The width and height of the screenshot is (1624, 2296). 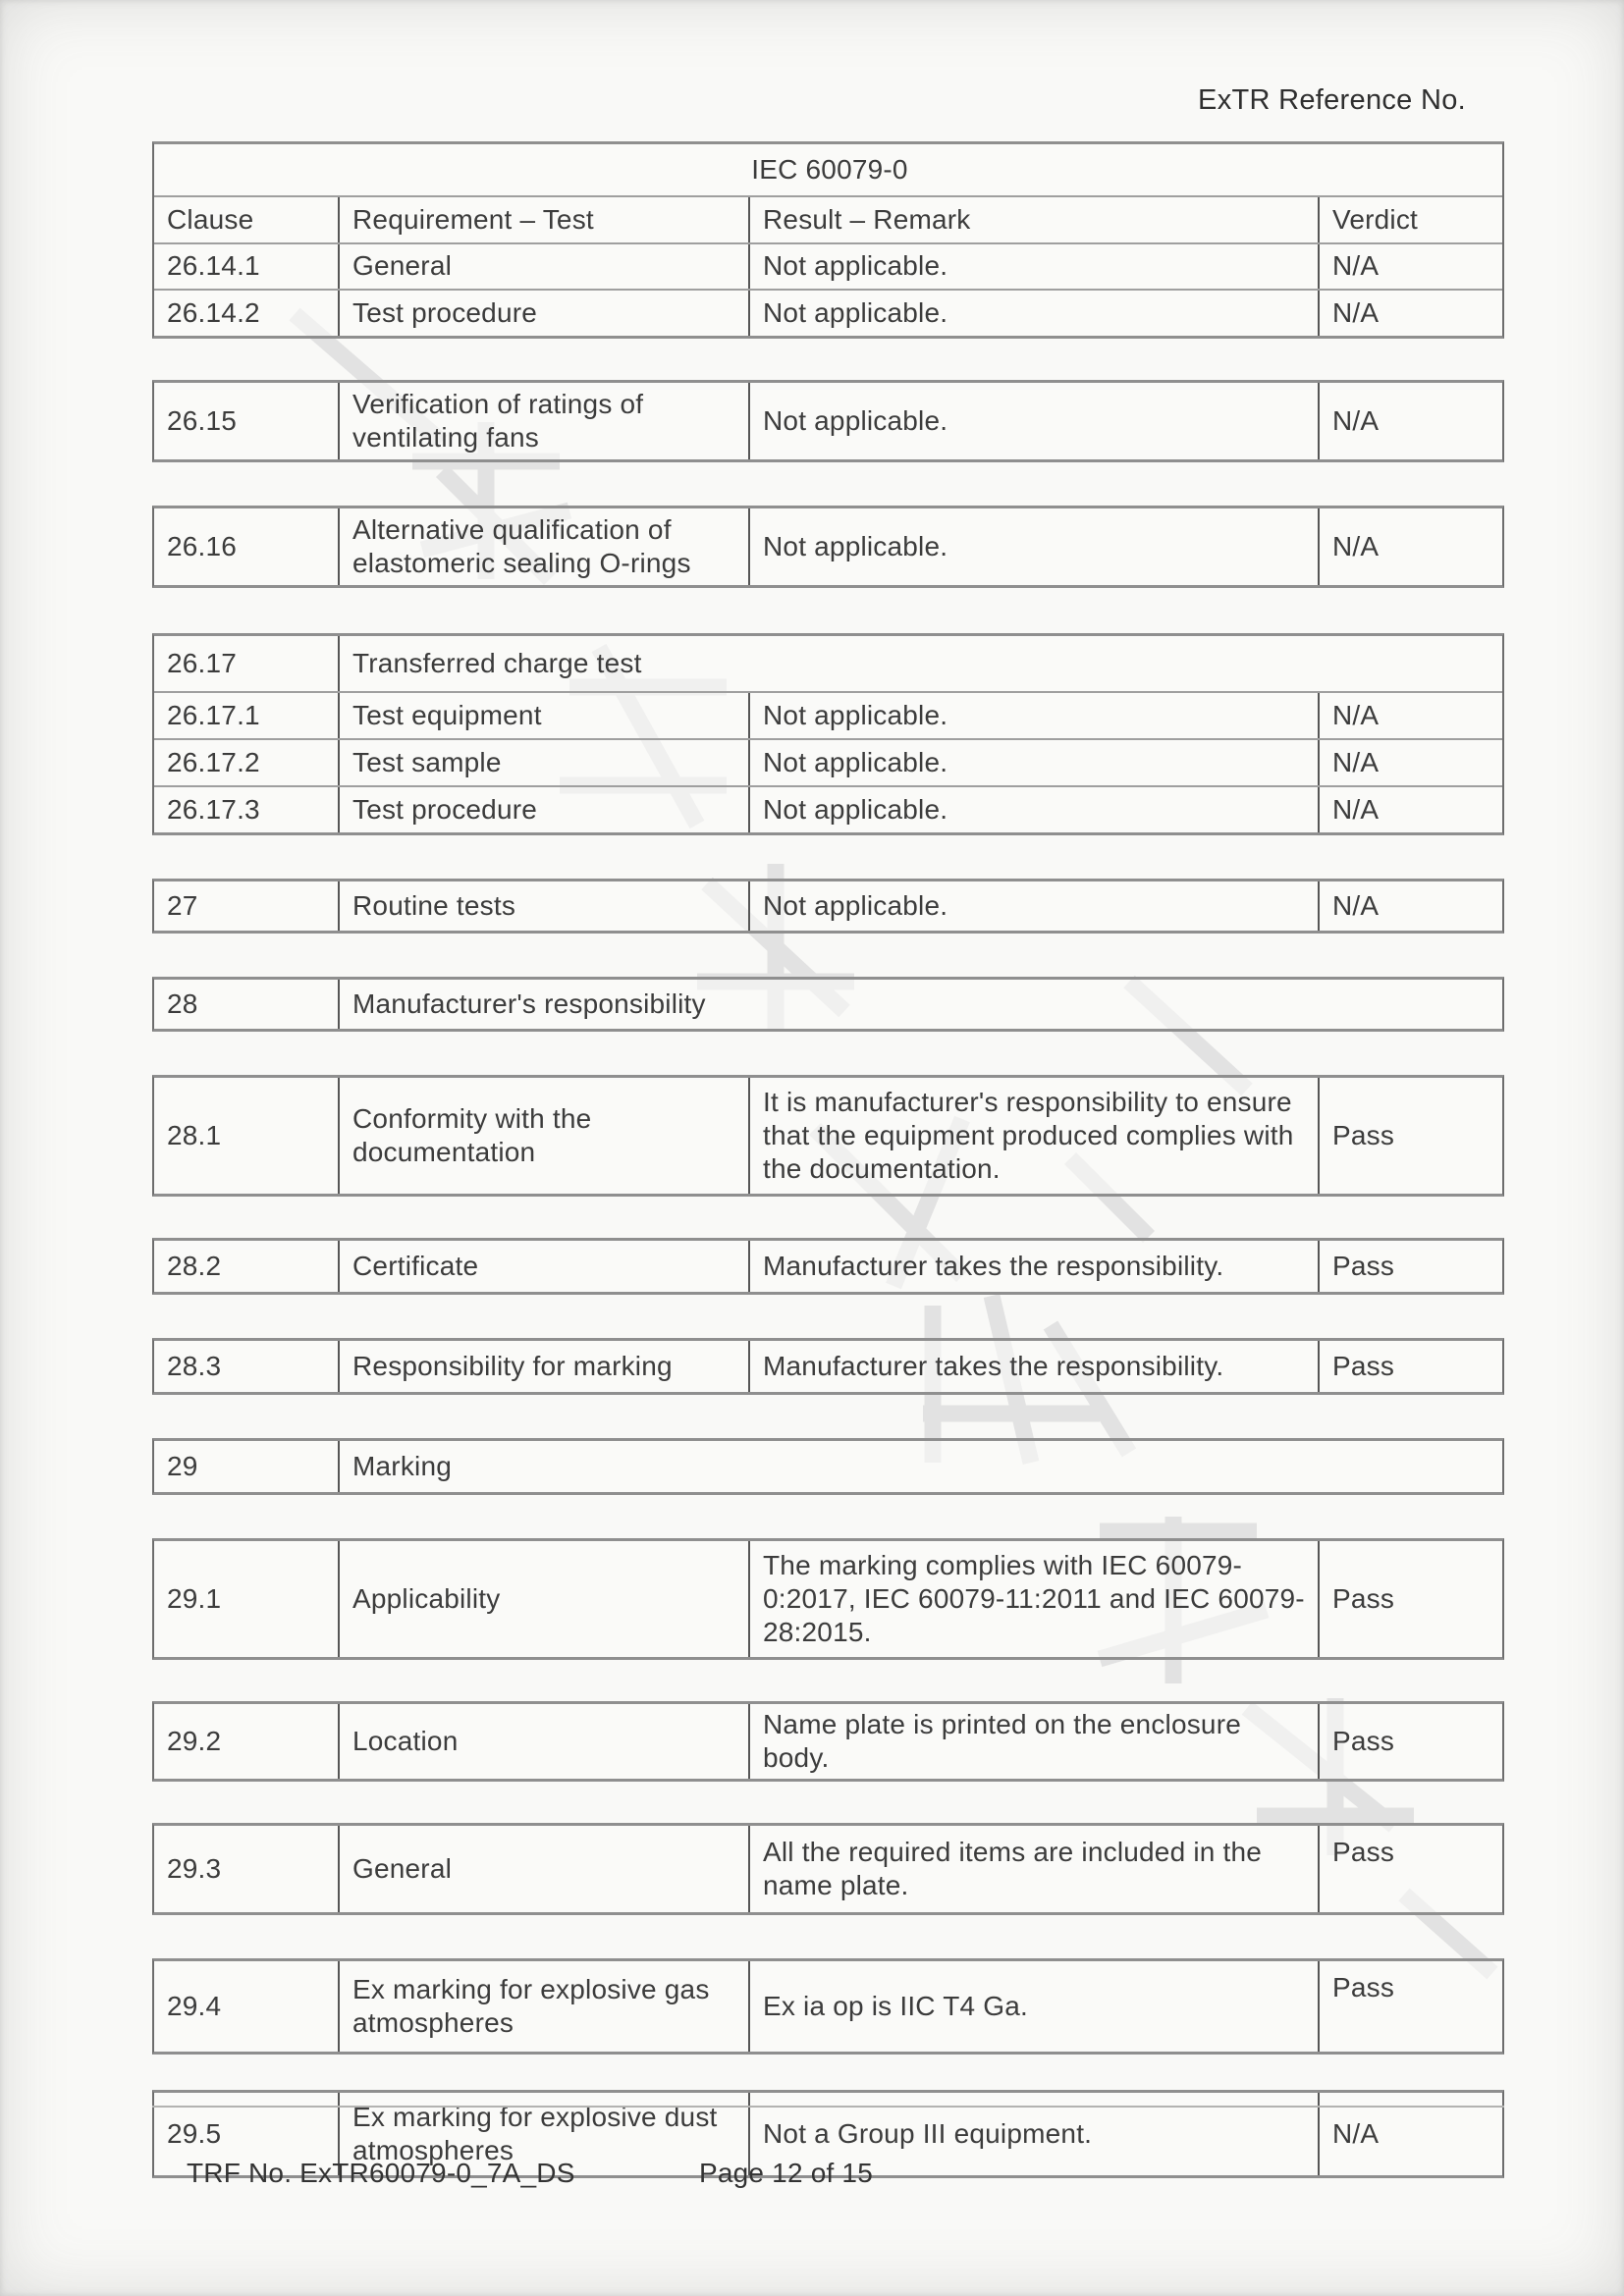 I want to click on clause-cell: 28, so click(x=247, y=1005).